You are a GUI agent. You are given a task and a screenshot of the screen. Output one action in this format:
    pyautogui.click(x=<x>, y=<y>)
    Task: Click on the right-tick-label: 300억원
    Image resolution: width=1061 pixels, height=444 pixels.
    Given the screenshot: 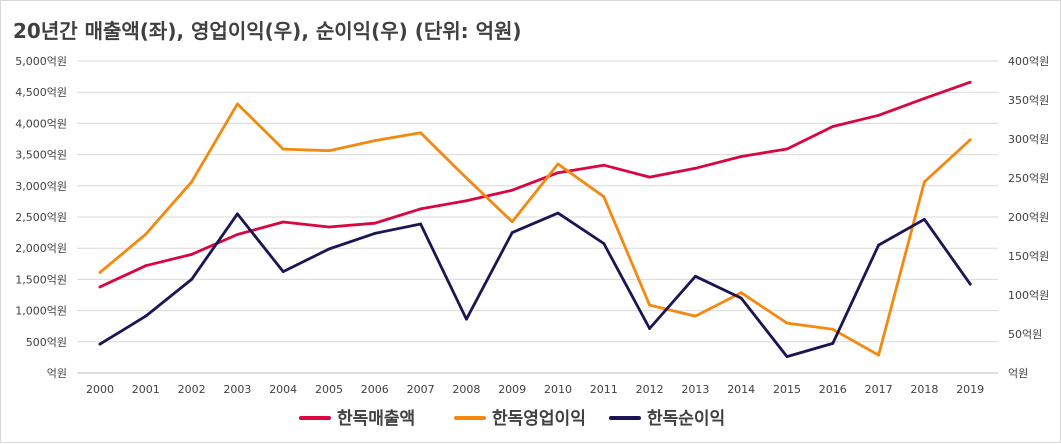 What is the action you would take?
    pyautogui.click(x=1028, y=139)
    